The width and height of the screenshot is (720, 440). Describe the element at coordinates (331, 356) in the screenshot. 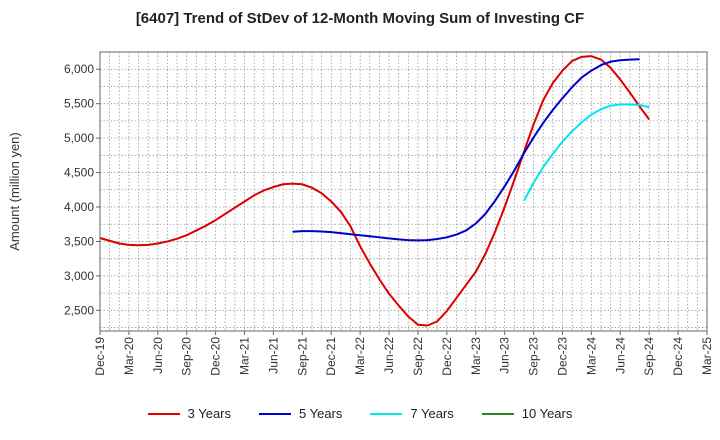

I see `x-tick-label: Dec-21` at that location.